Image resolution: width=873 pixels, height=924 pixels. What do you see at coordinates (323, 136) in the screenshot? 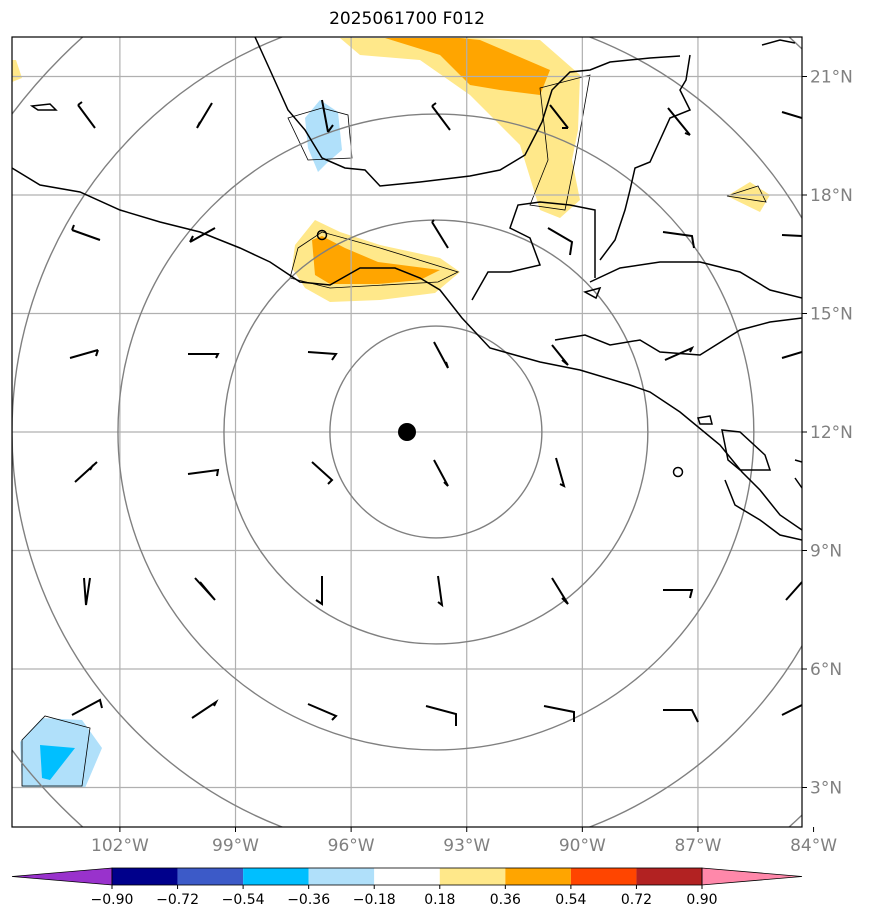
I see `lightblue-area-west` at bounding box center [323, 136].